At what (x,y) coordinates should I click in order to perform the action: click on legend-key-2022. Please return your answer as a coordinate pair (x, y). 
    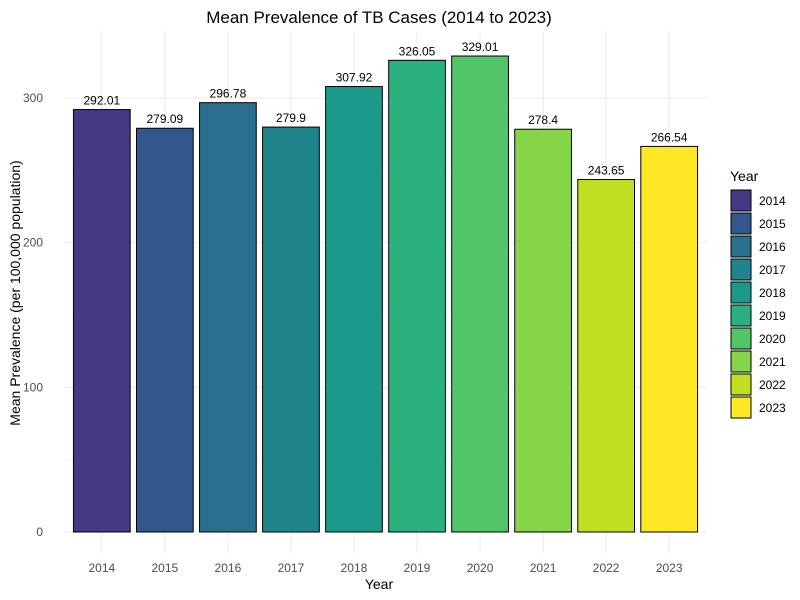
    Looking at the image, I should click on (741, 384).